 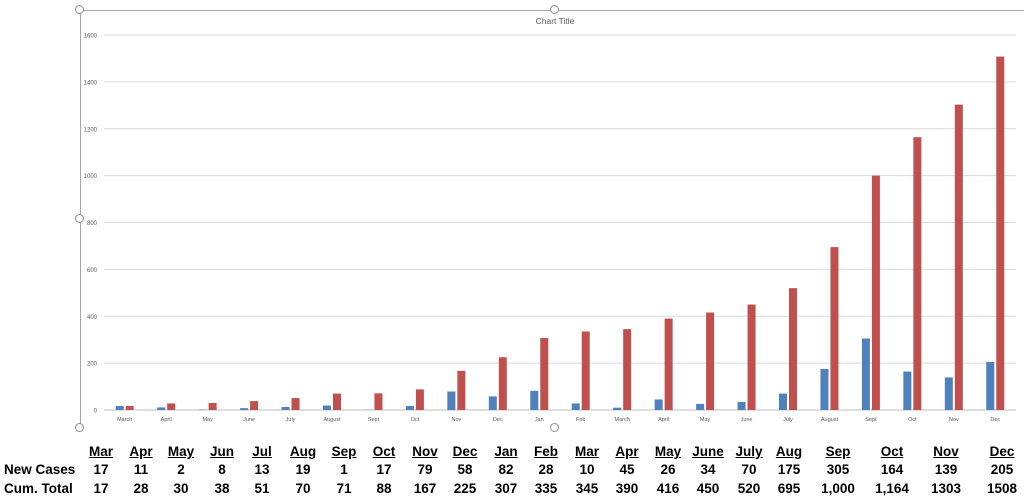 What do you see at coordinates (546, 469) in the screenshot?
I see `table-cell-new-cases: 28` at bounding box center [546, 469].